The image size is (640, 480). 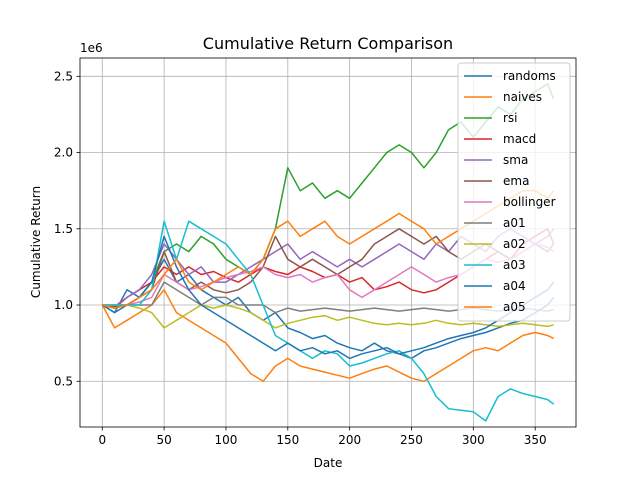 I want to click on chart-title: Cumulative Return Comparison, so click(x=328, y=43).